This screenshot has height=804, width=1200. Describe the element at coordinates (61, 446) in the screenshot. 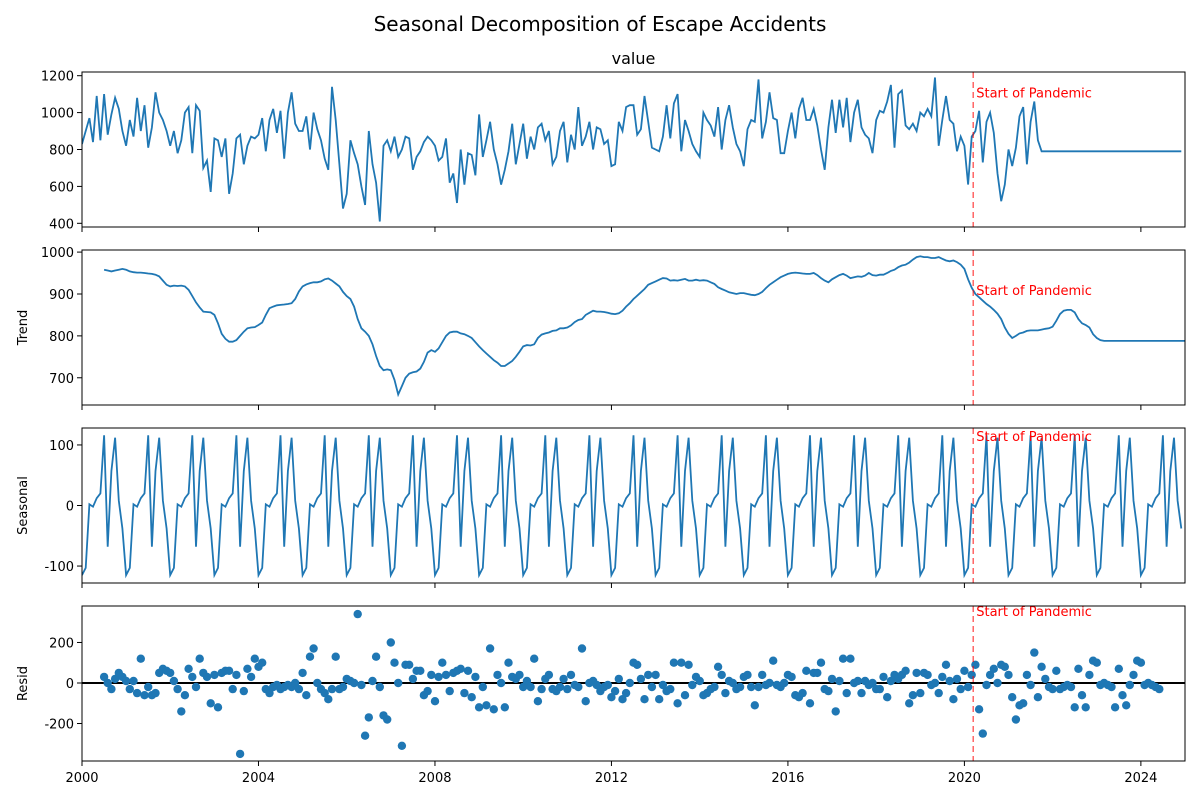

I see `y-tick-label: 100` at that location.